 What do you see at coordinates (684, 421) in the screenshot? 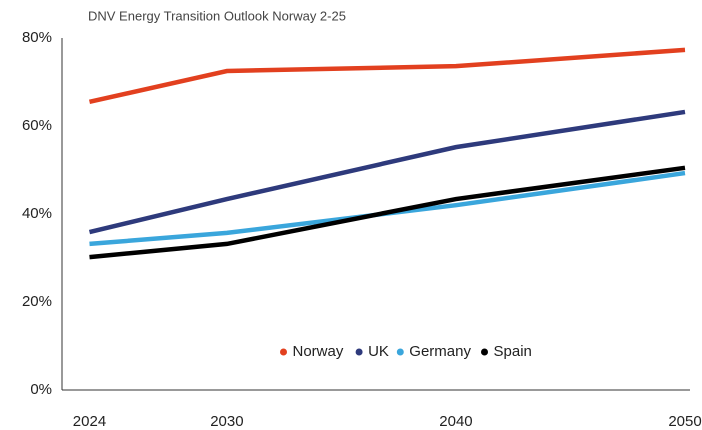
I see `x-tick-label: 2050` at bounding box center [684, 421].